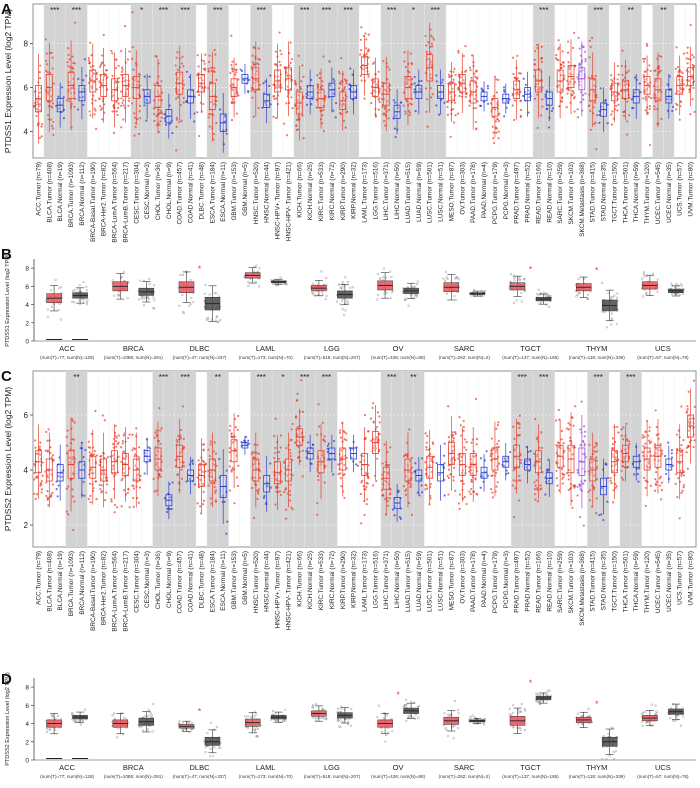  I want to click on x-category-label: LUSC.Tumor (n=501), so click(430, 581).